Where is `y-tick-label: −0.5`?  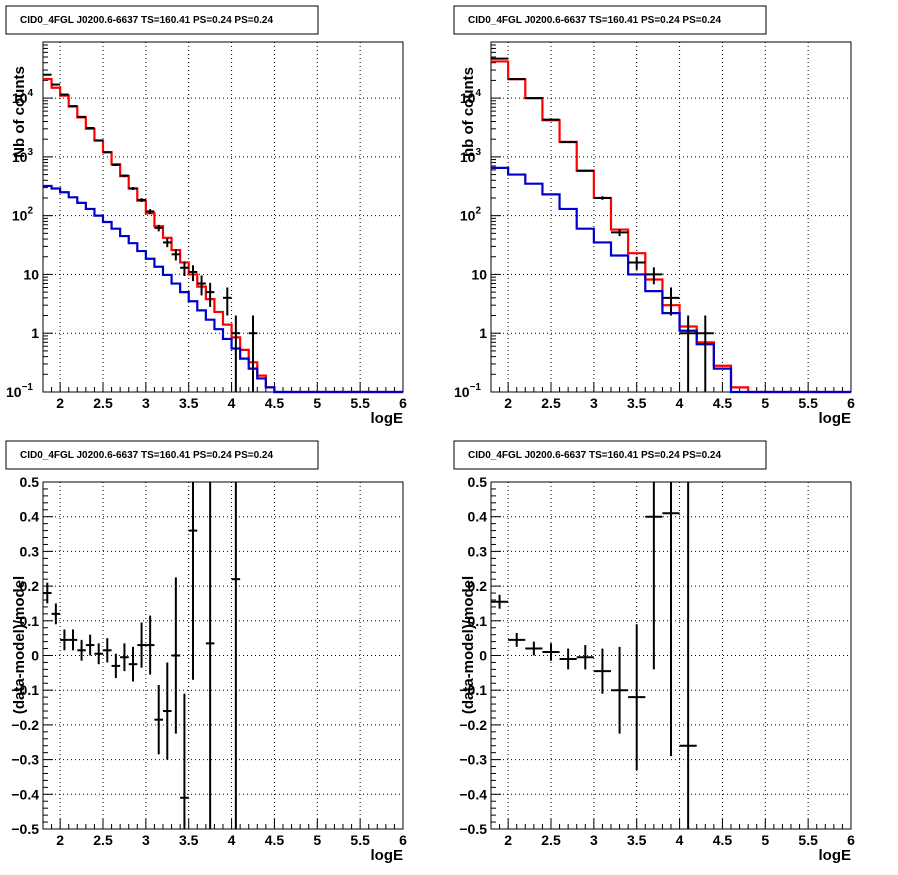 y-tick-label: −0.5 is located at coordinates (25, 829).